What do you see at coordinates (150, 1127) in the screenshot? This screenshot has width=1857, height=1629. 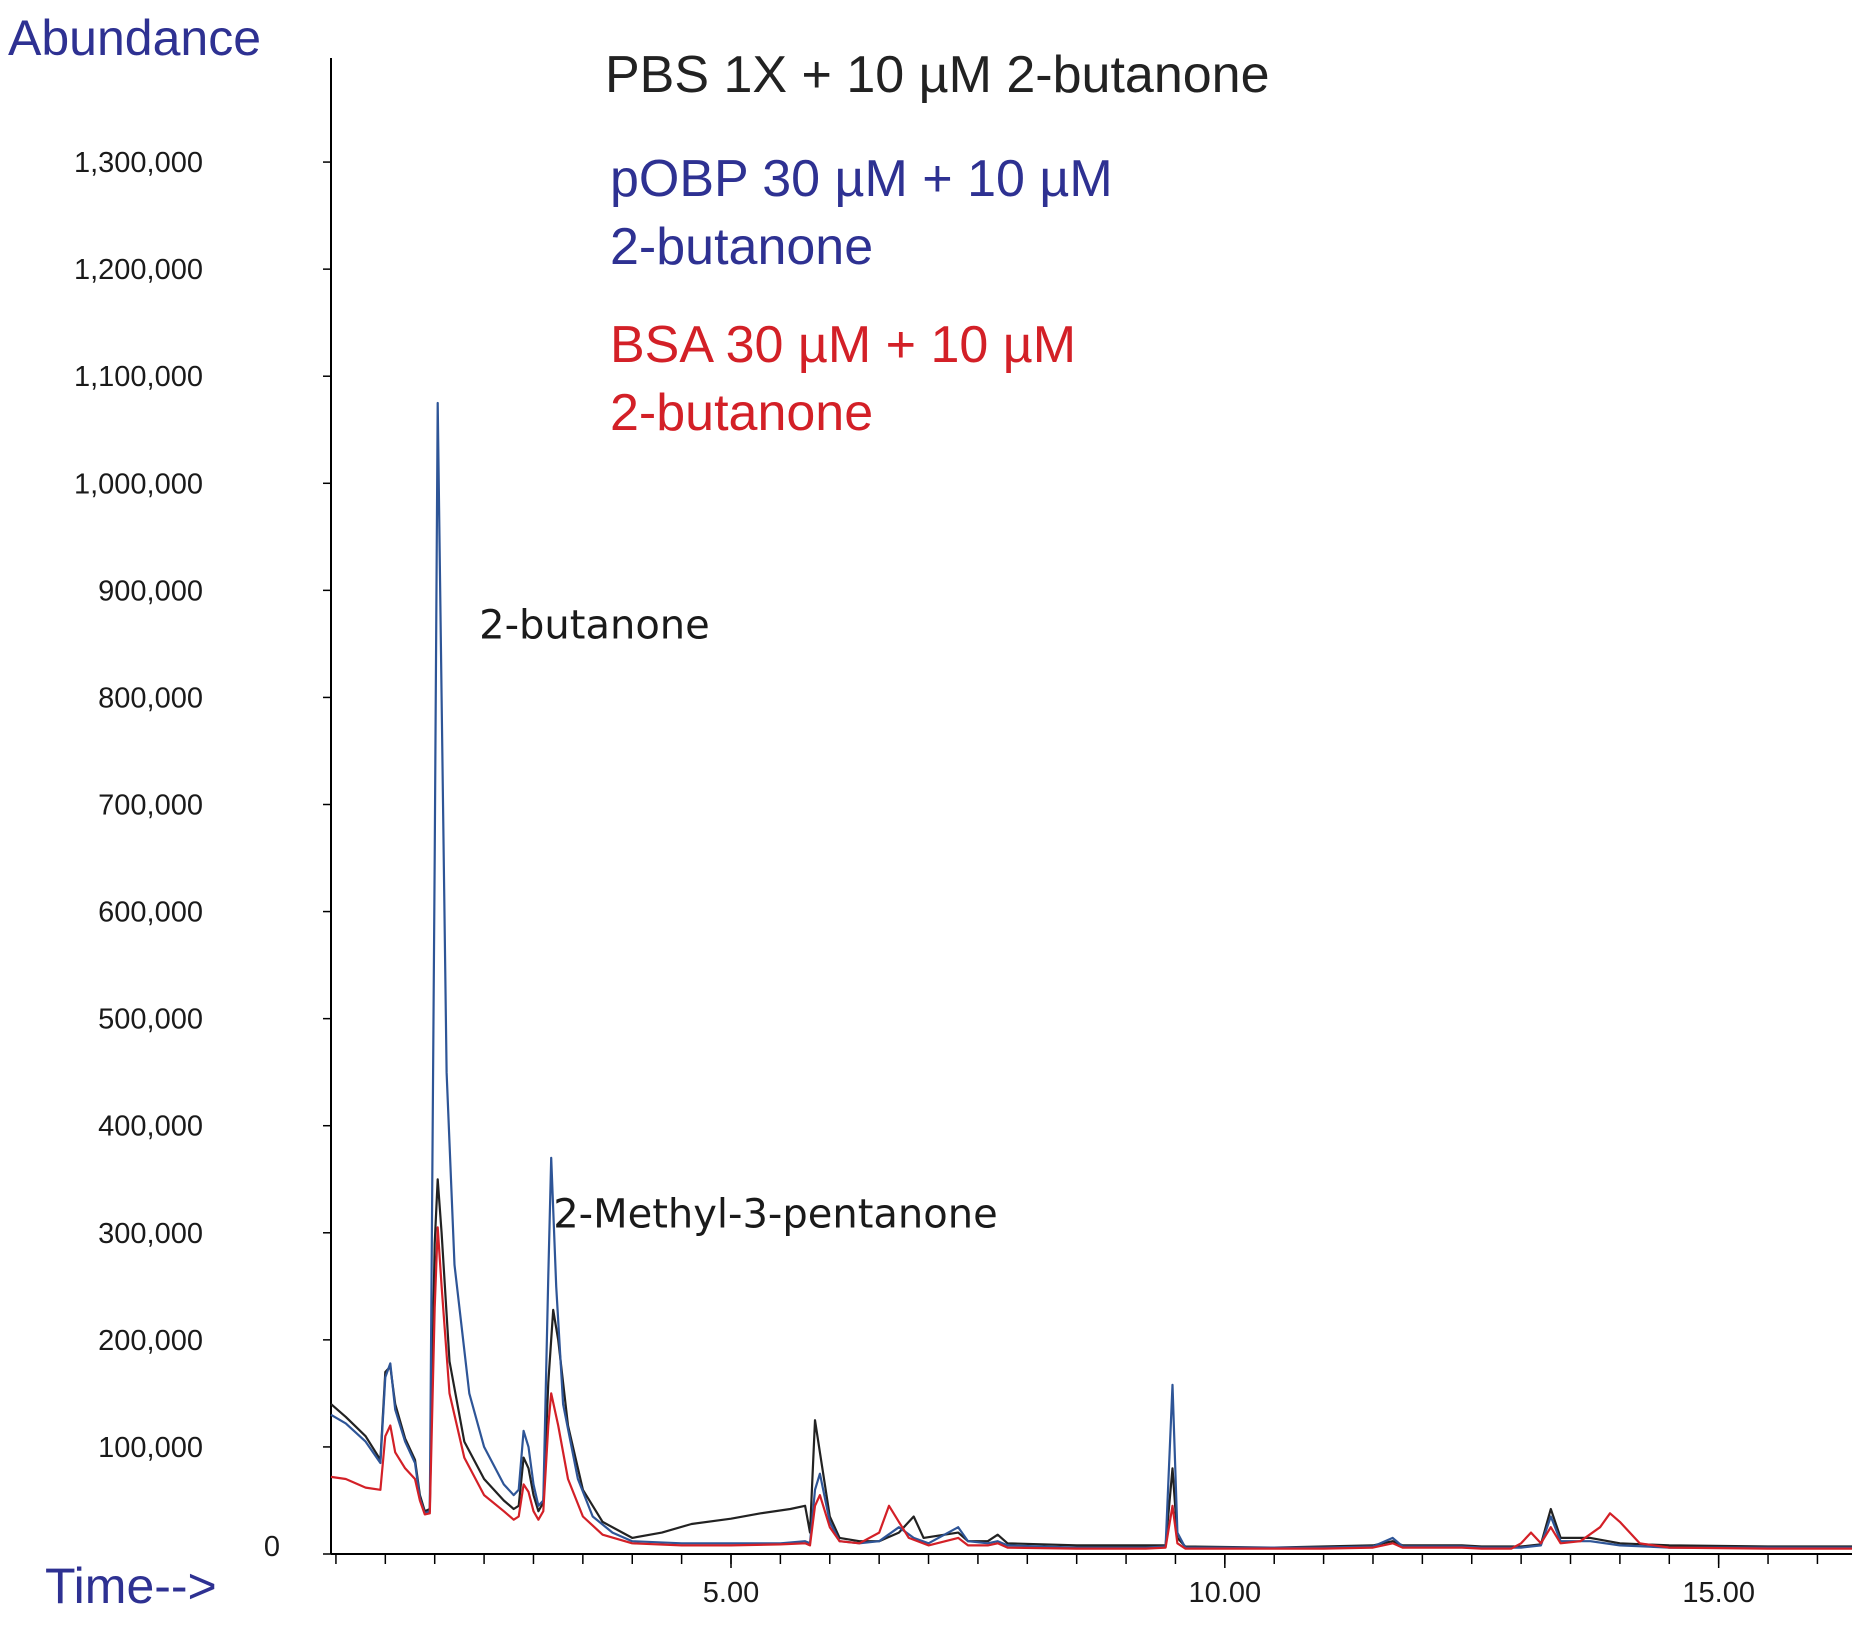 I see `y-tick-label: 400,000` at bounding box center [150, 1127].